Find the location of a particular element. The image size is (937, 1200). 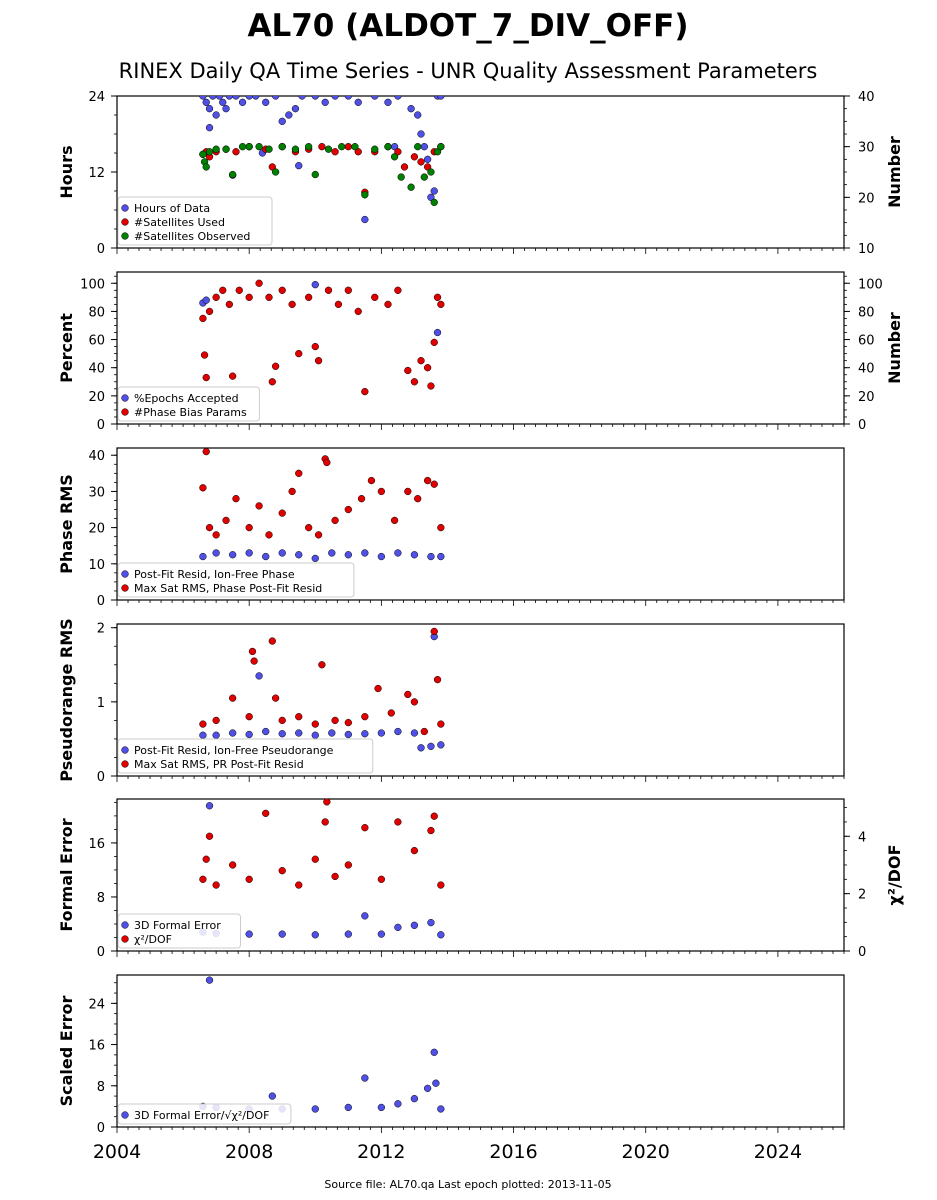

y-tick-label: 60 is located at coordinates (96, 341).